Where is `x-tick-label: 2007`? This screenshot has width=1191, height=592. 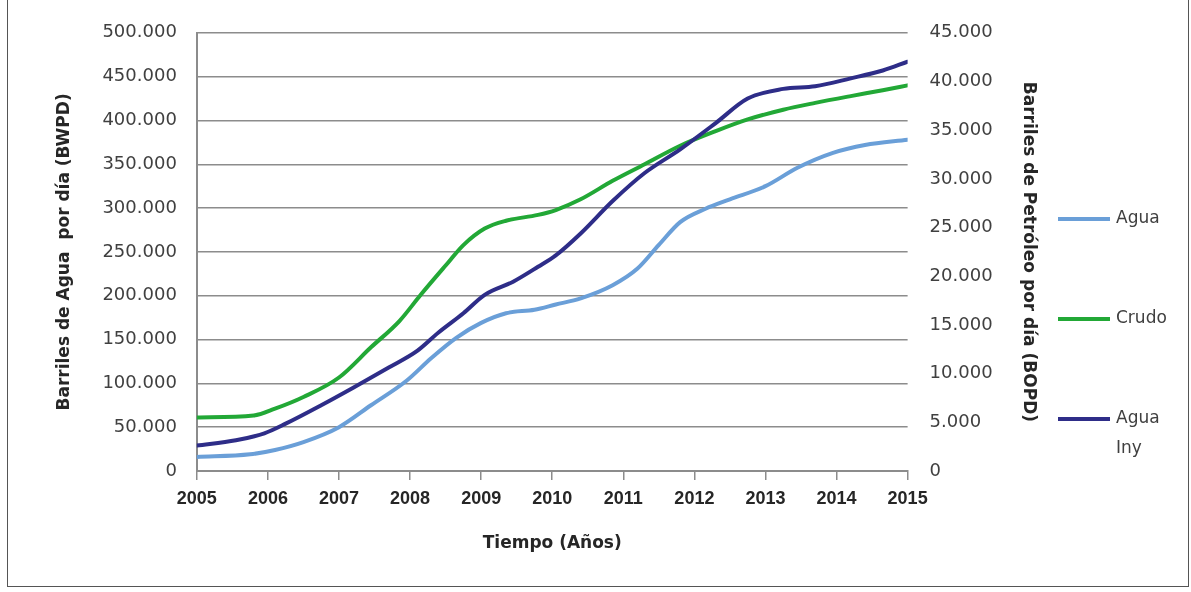 x-tick-label: 2007 is located at coordinates (339, 497).